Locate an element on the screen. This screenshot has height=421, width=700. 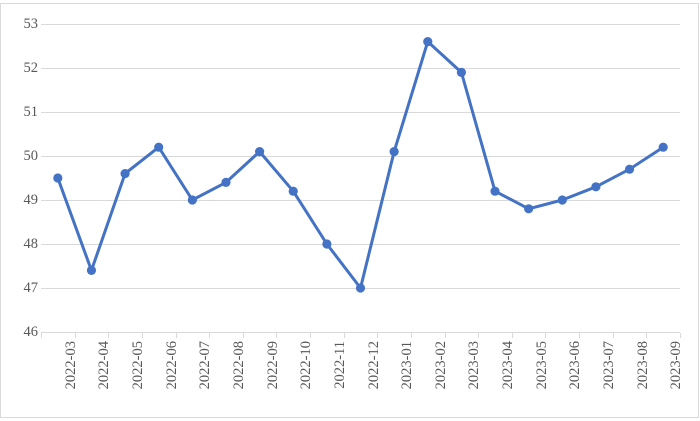
y-tick-label: 50 is located at coordinates (31, 155).